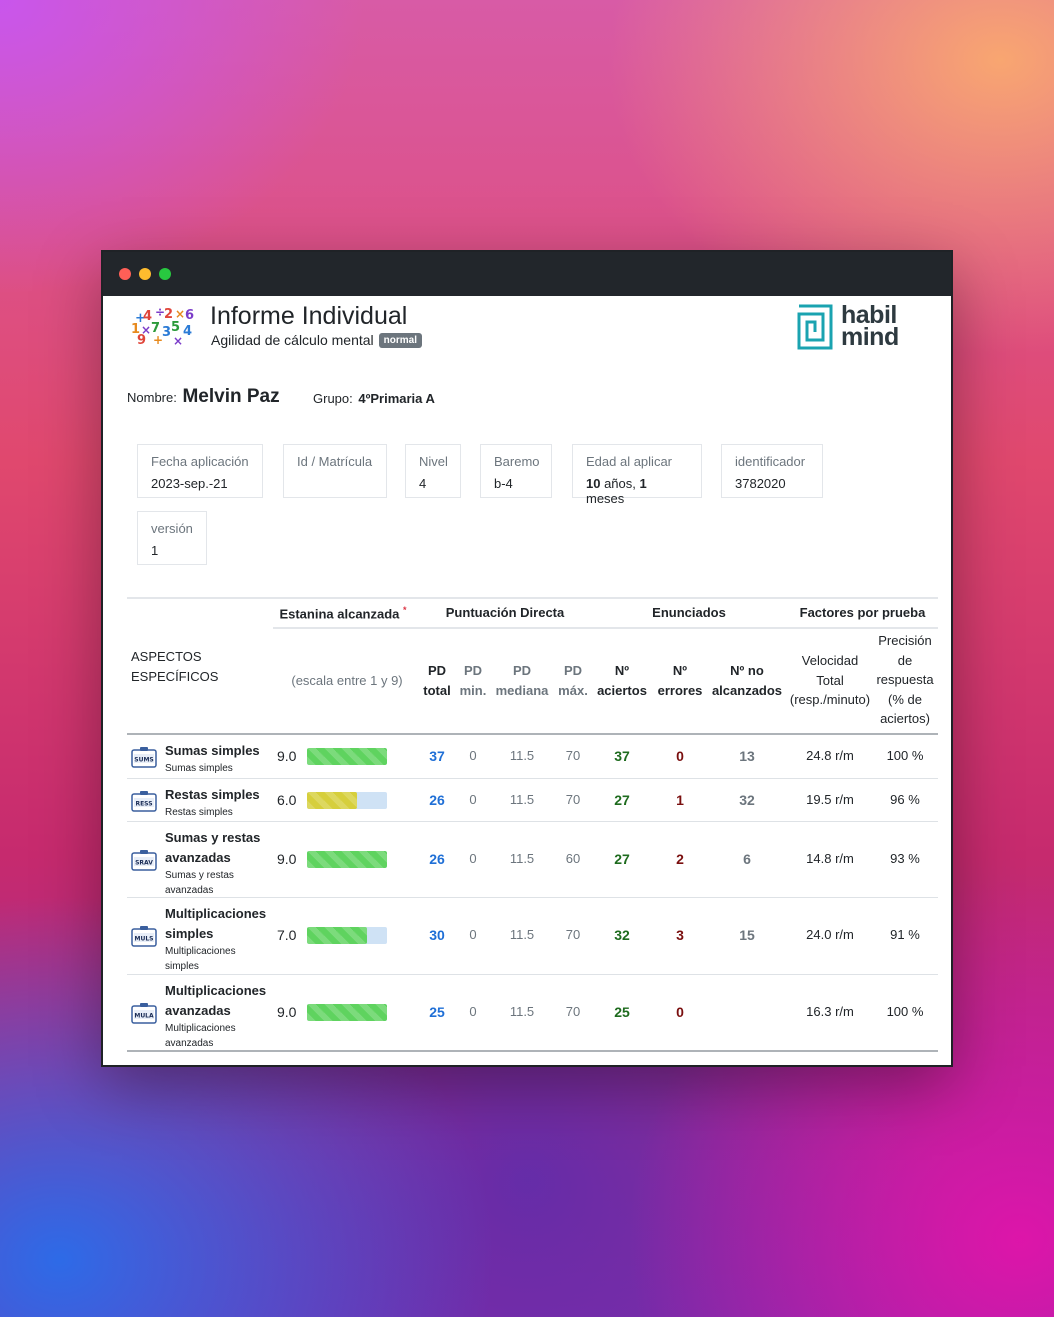  Describe the element at coordinates (335, 471) in the screenshot. I see `card-matricula: Id / Matrícula` at that location.